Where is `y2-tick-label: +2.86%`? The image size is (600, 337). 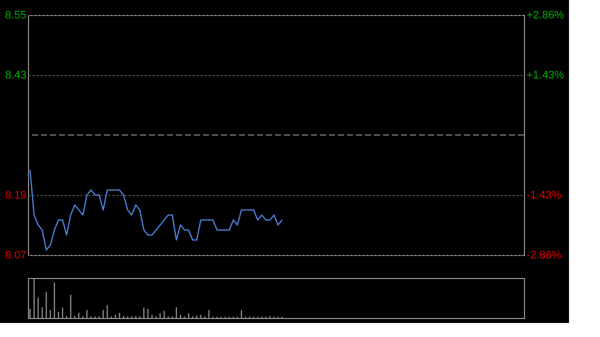
y2-tick-label: +2.86% is located at coordinates (545, 16).